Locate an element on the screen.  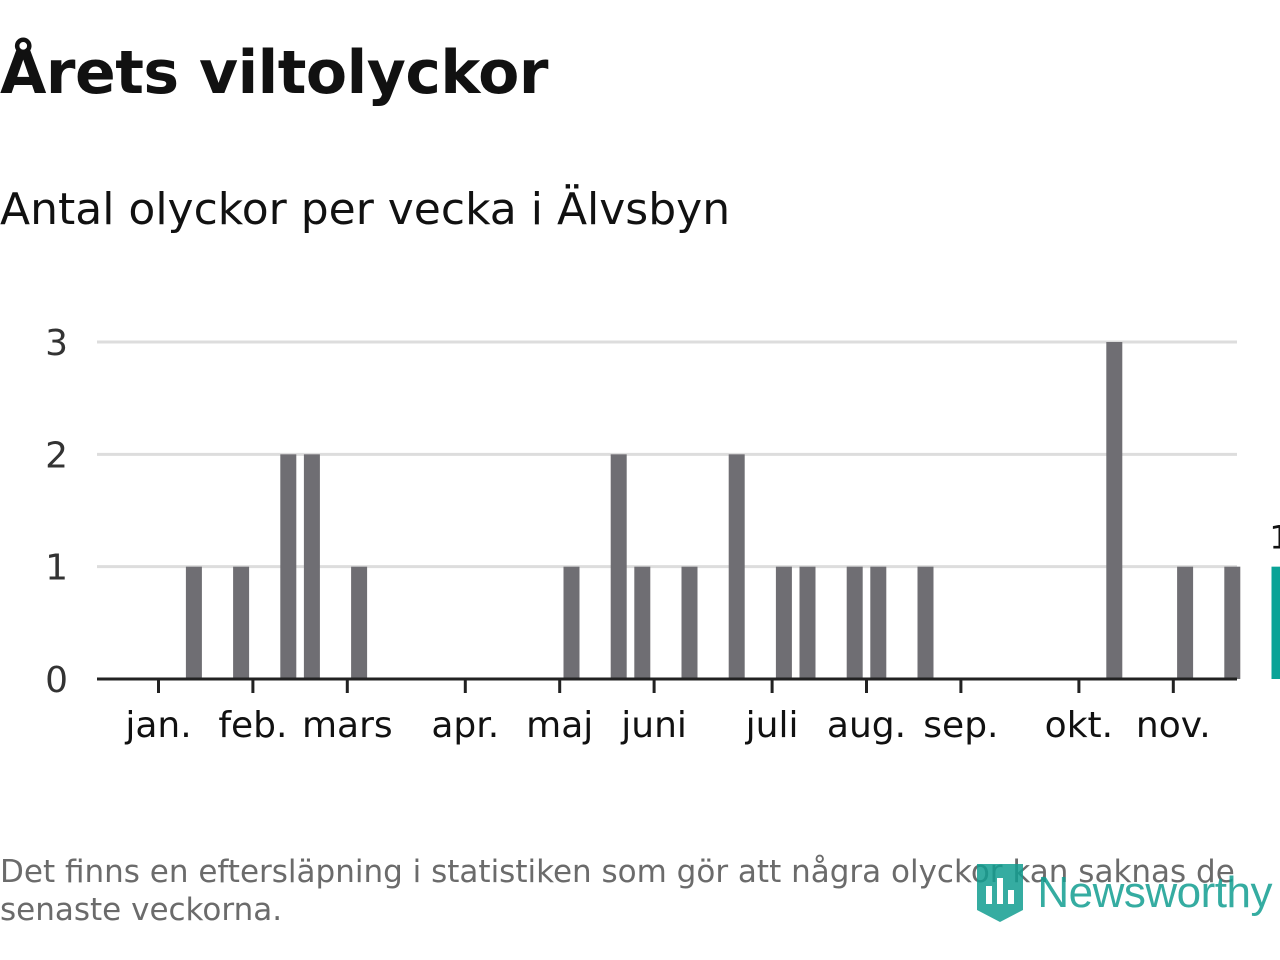
x-tick-label: aug. is located at coordinates (866, 725).